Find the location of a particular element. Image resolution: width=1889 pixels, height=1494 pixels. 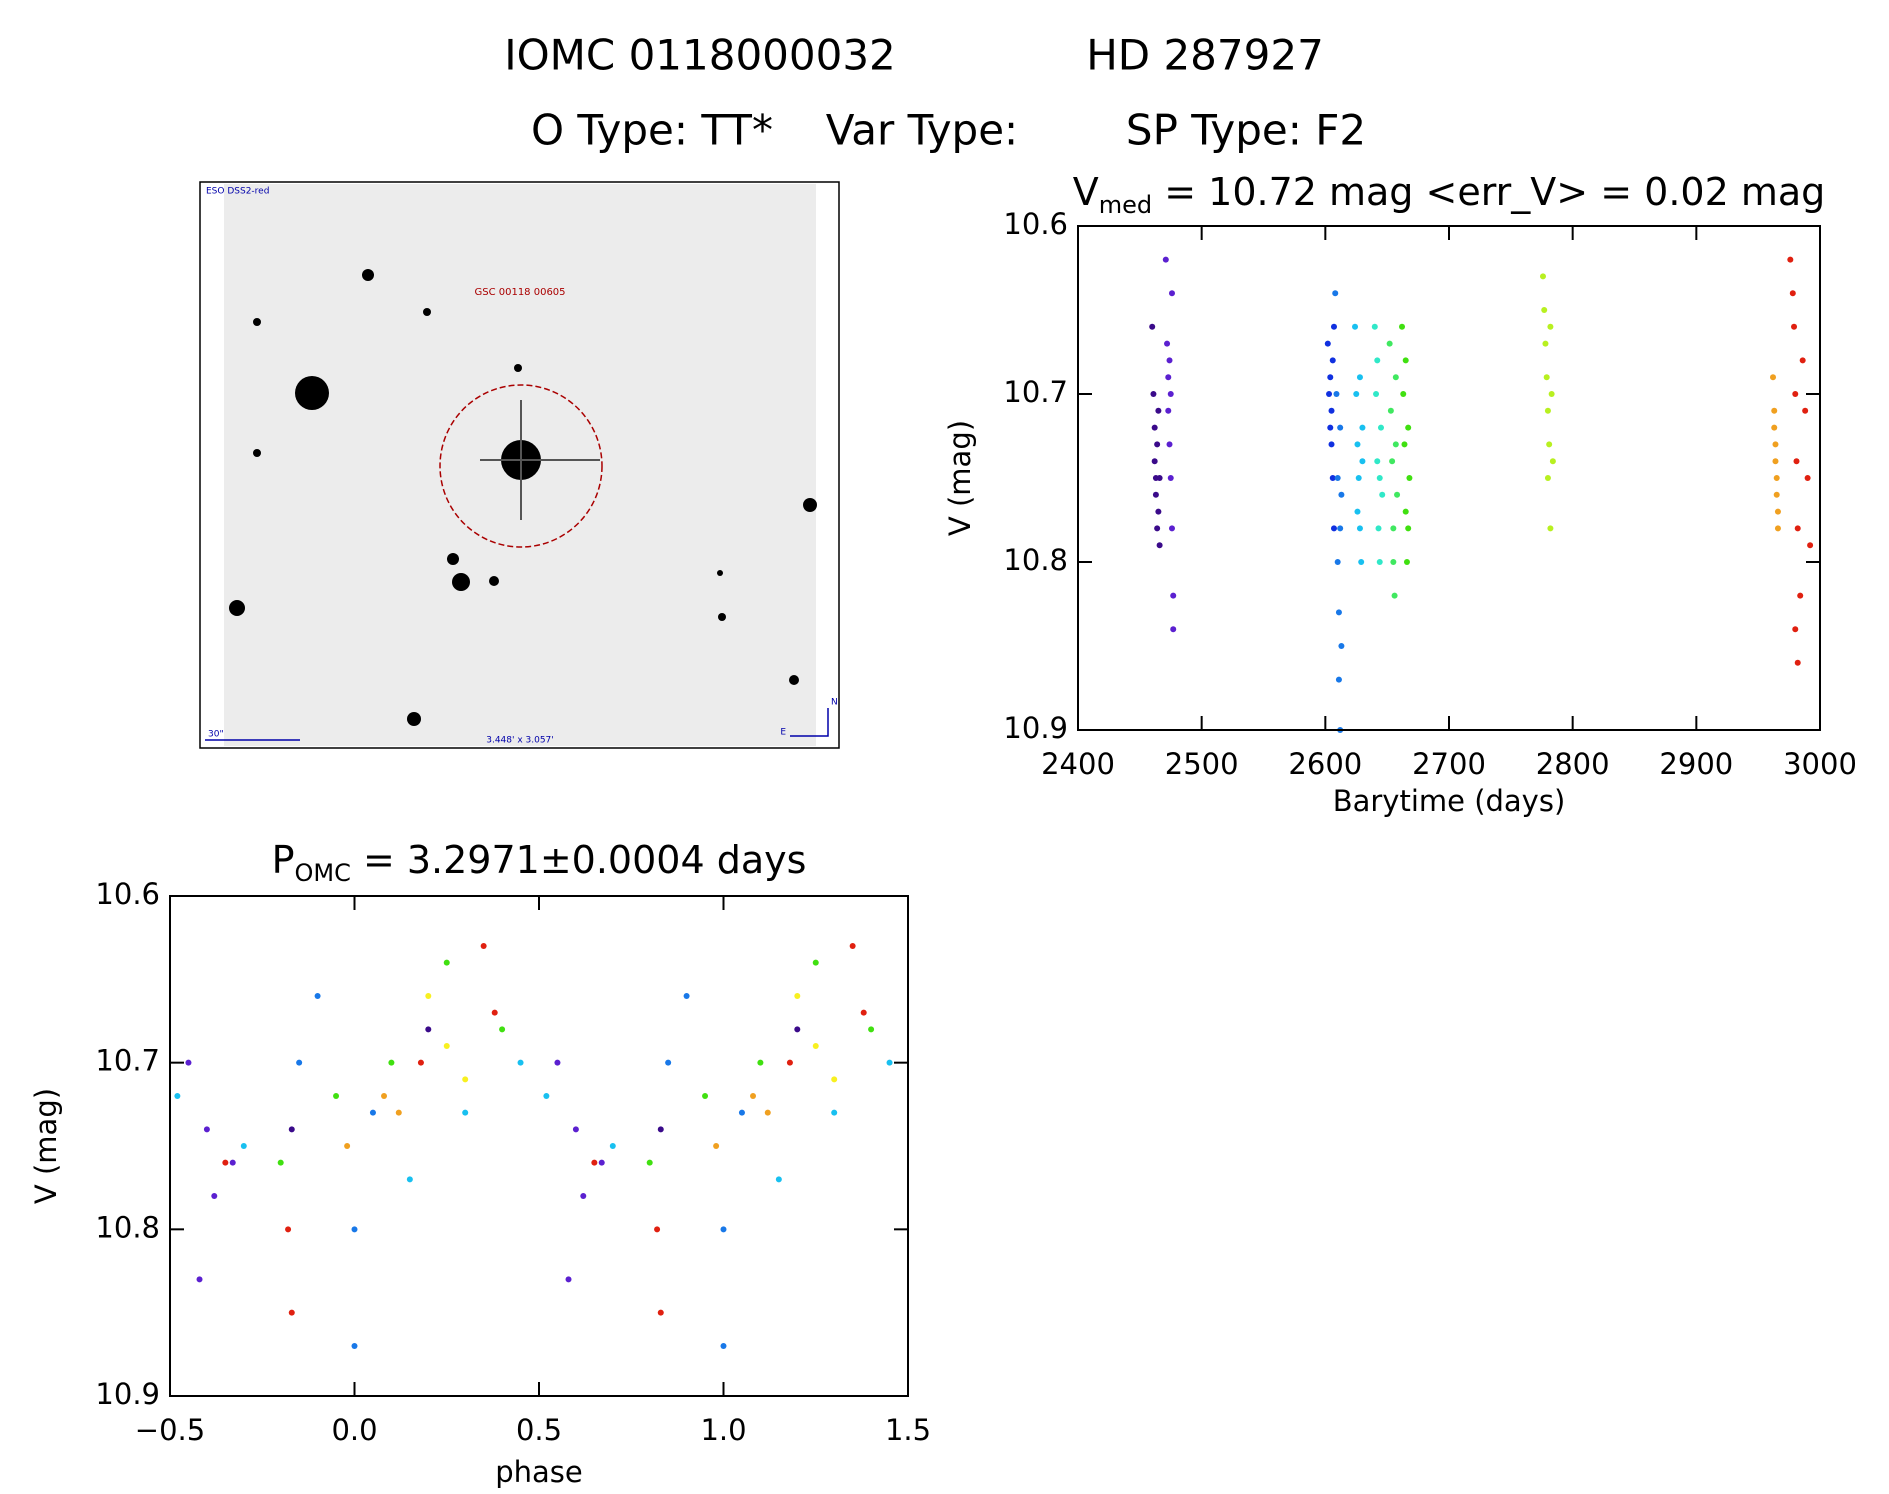

x-tick-label: 1.0 is located at coordinates (723, 1430).